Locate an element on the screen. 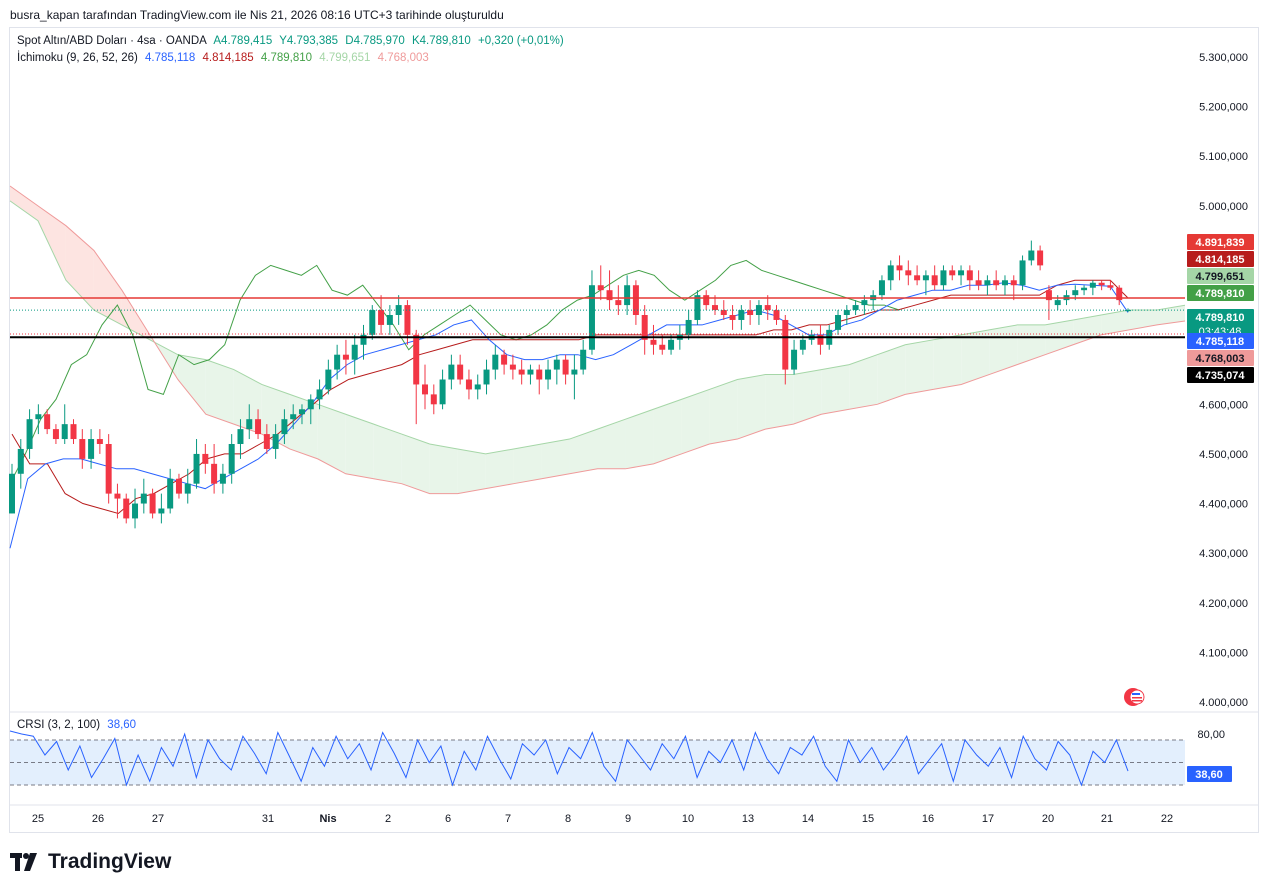 This screenshot has height=893, width=1269. ichimoku-lagging-value: 4.789,810 is located at coordinates (286, 58).